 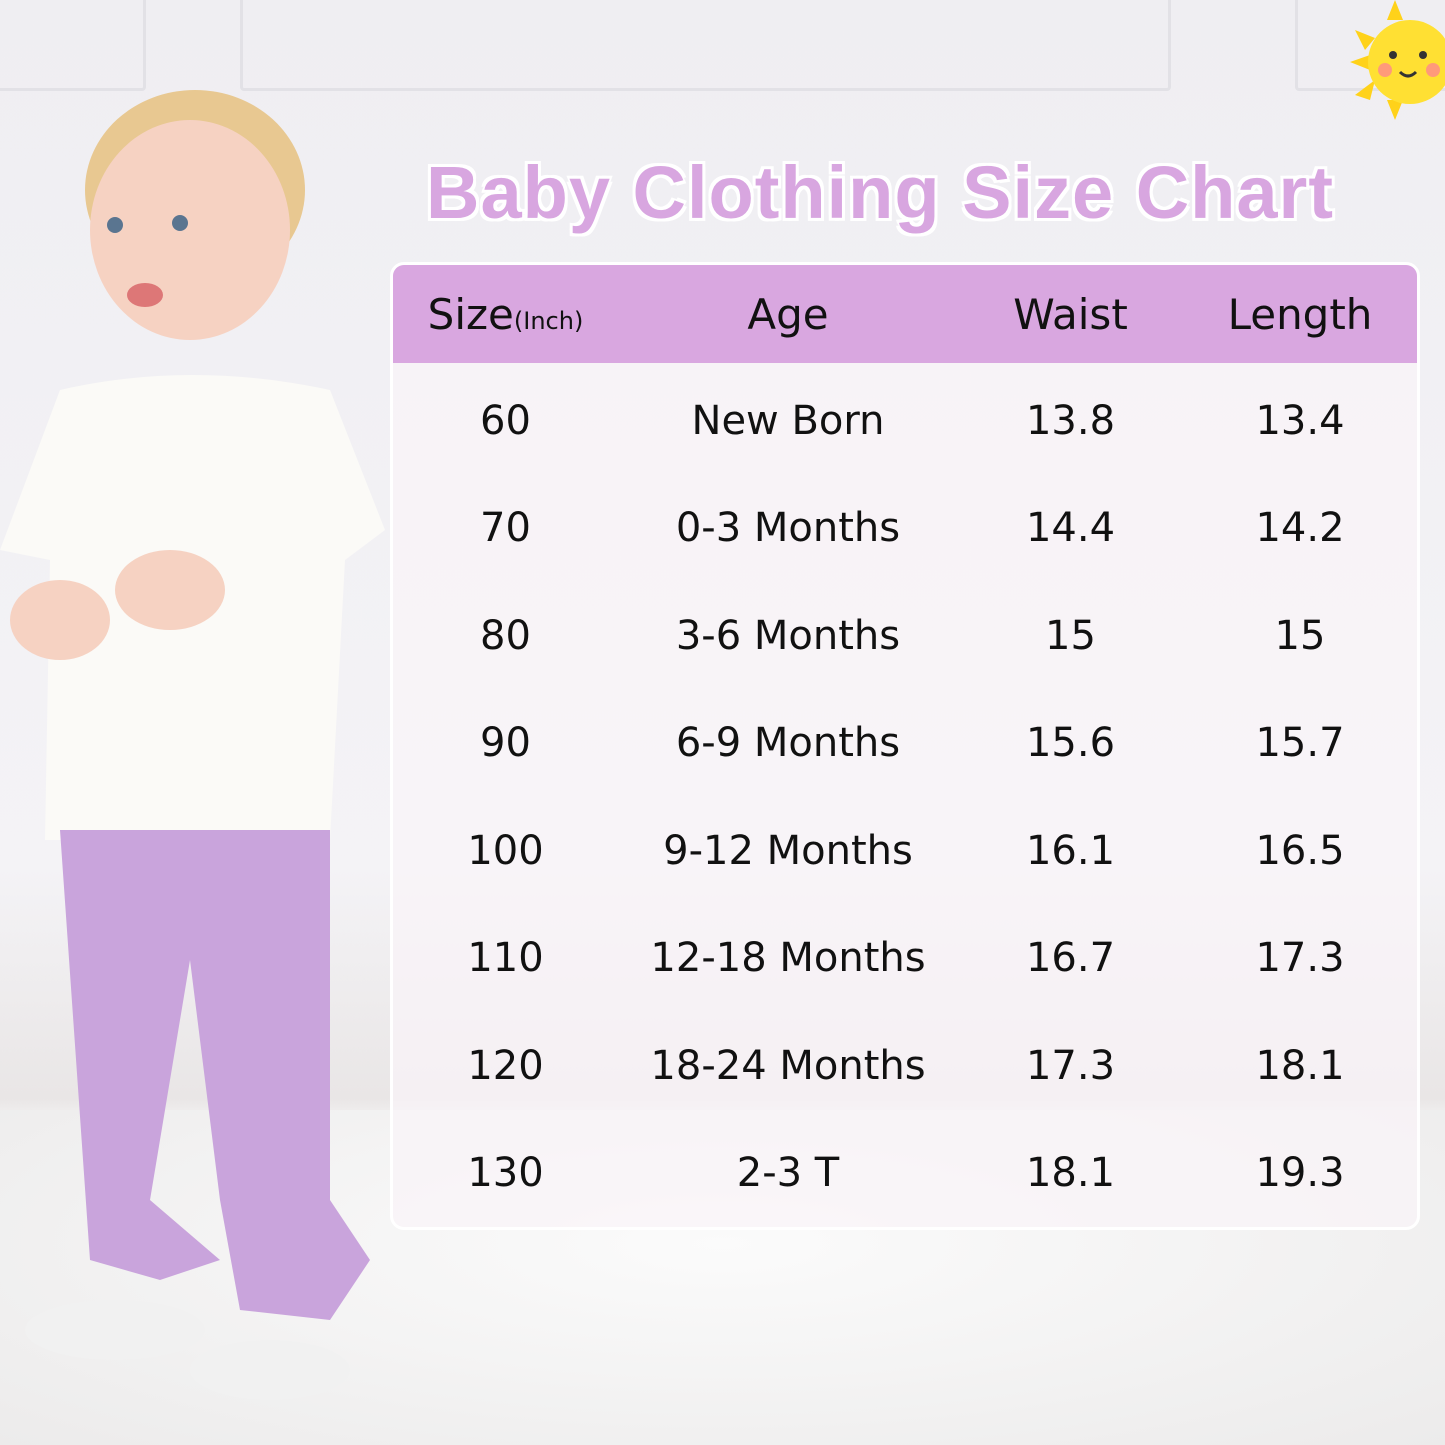 I want to click on cell-age: 2-3 T, so click(x=788, y=1173).